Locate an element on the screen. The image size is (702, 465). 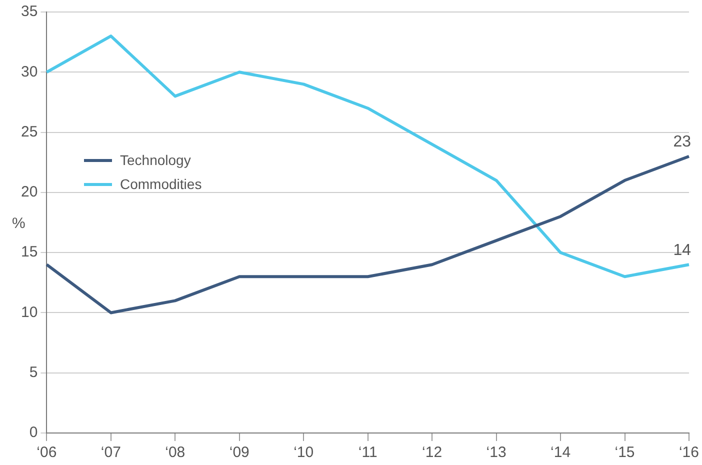
x-tick-label: ‘12 is located at coordinates (432, 453).